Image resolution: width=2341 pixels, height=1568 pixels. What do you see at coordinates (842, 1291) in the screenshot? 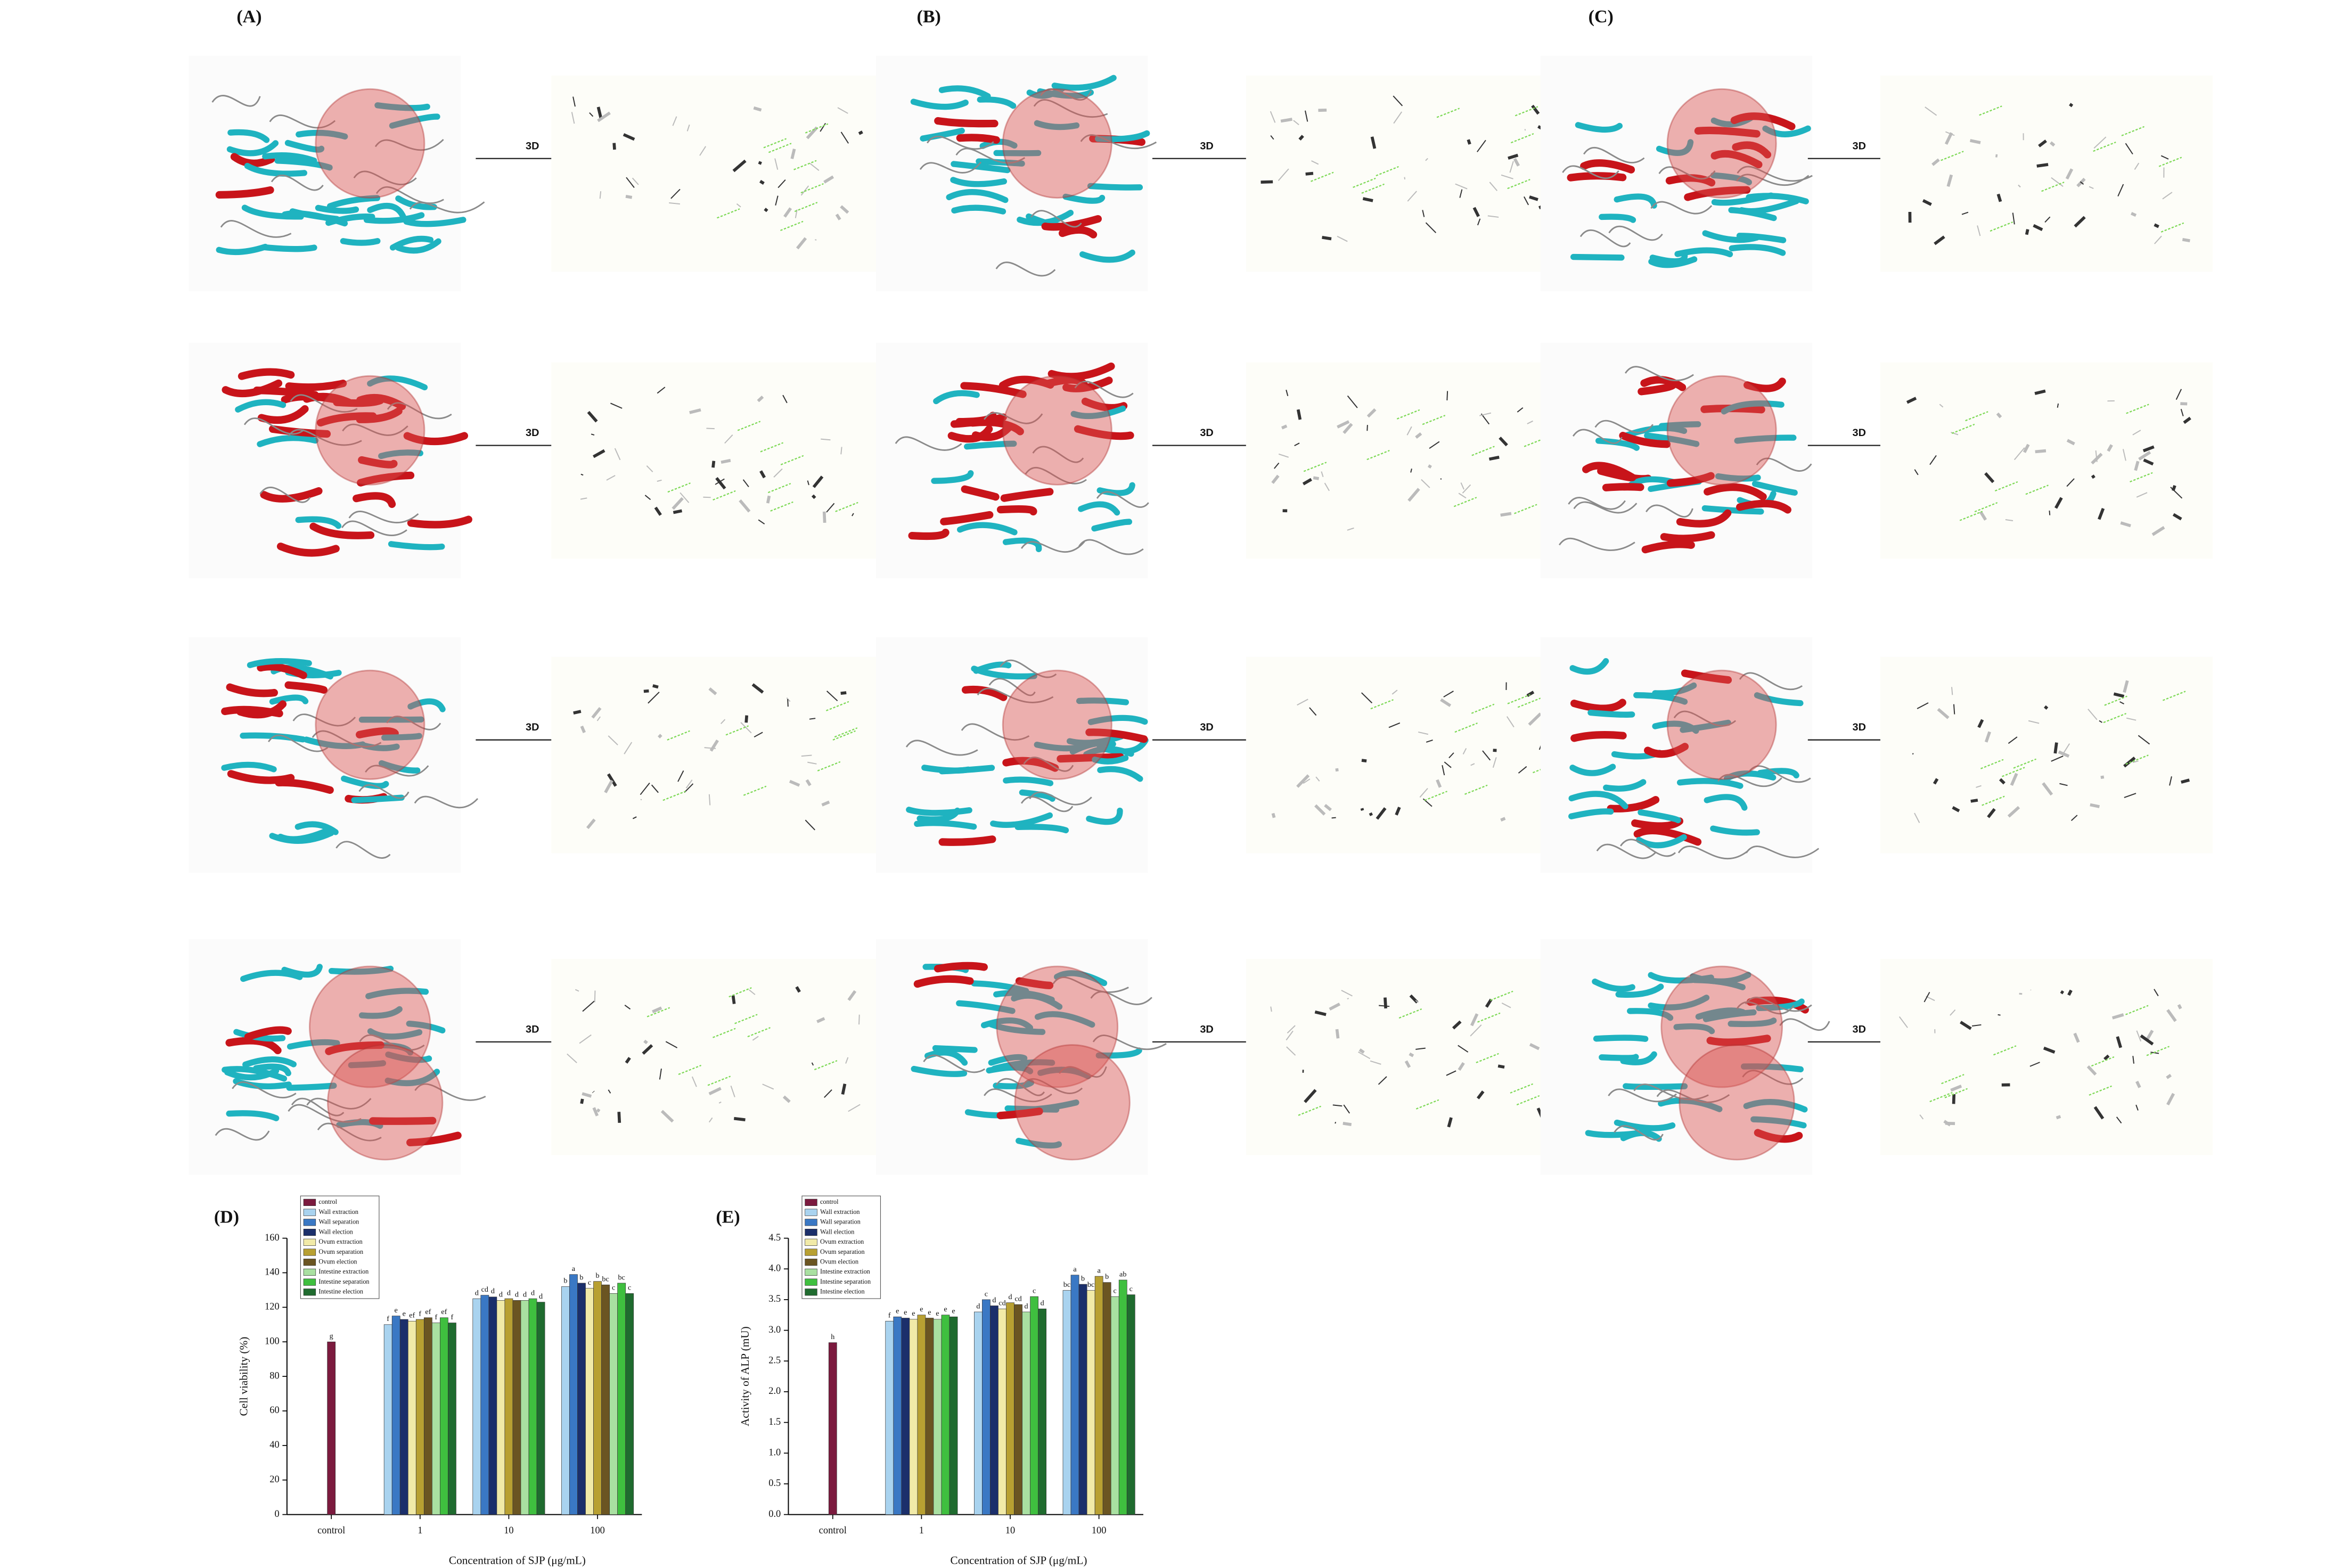
I see `legend-label: Intestine election` at bounding box center [842, 1291].